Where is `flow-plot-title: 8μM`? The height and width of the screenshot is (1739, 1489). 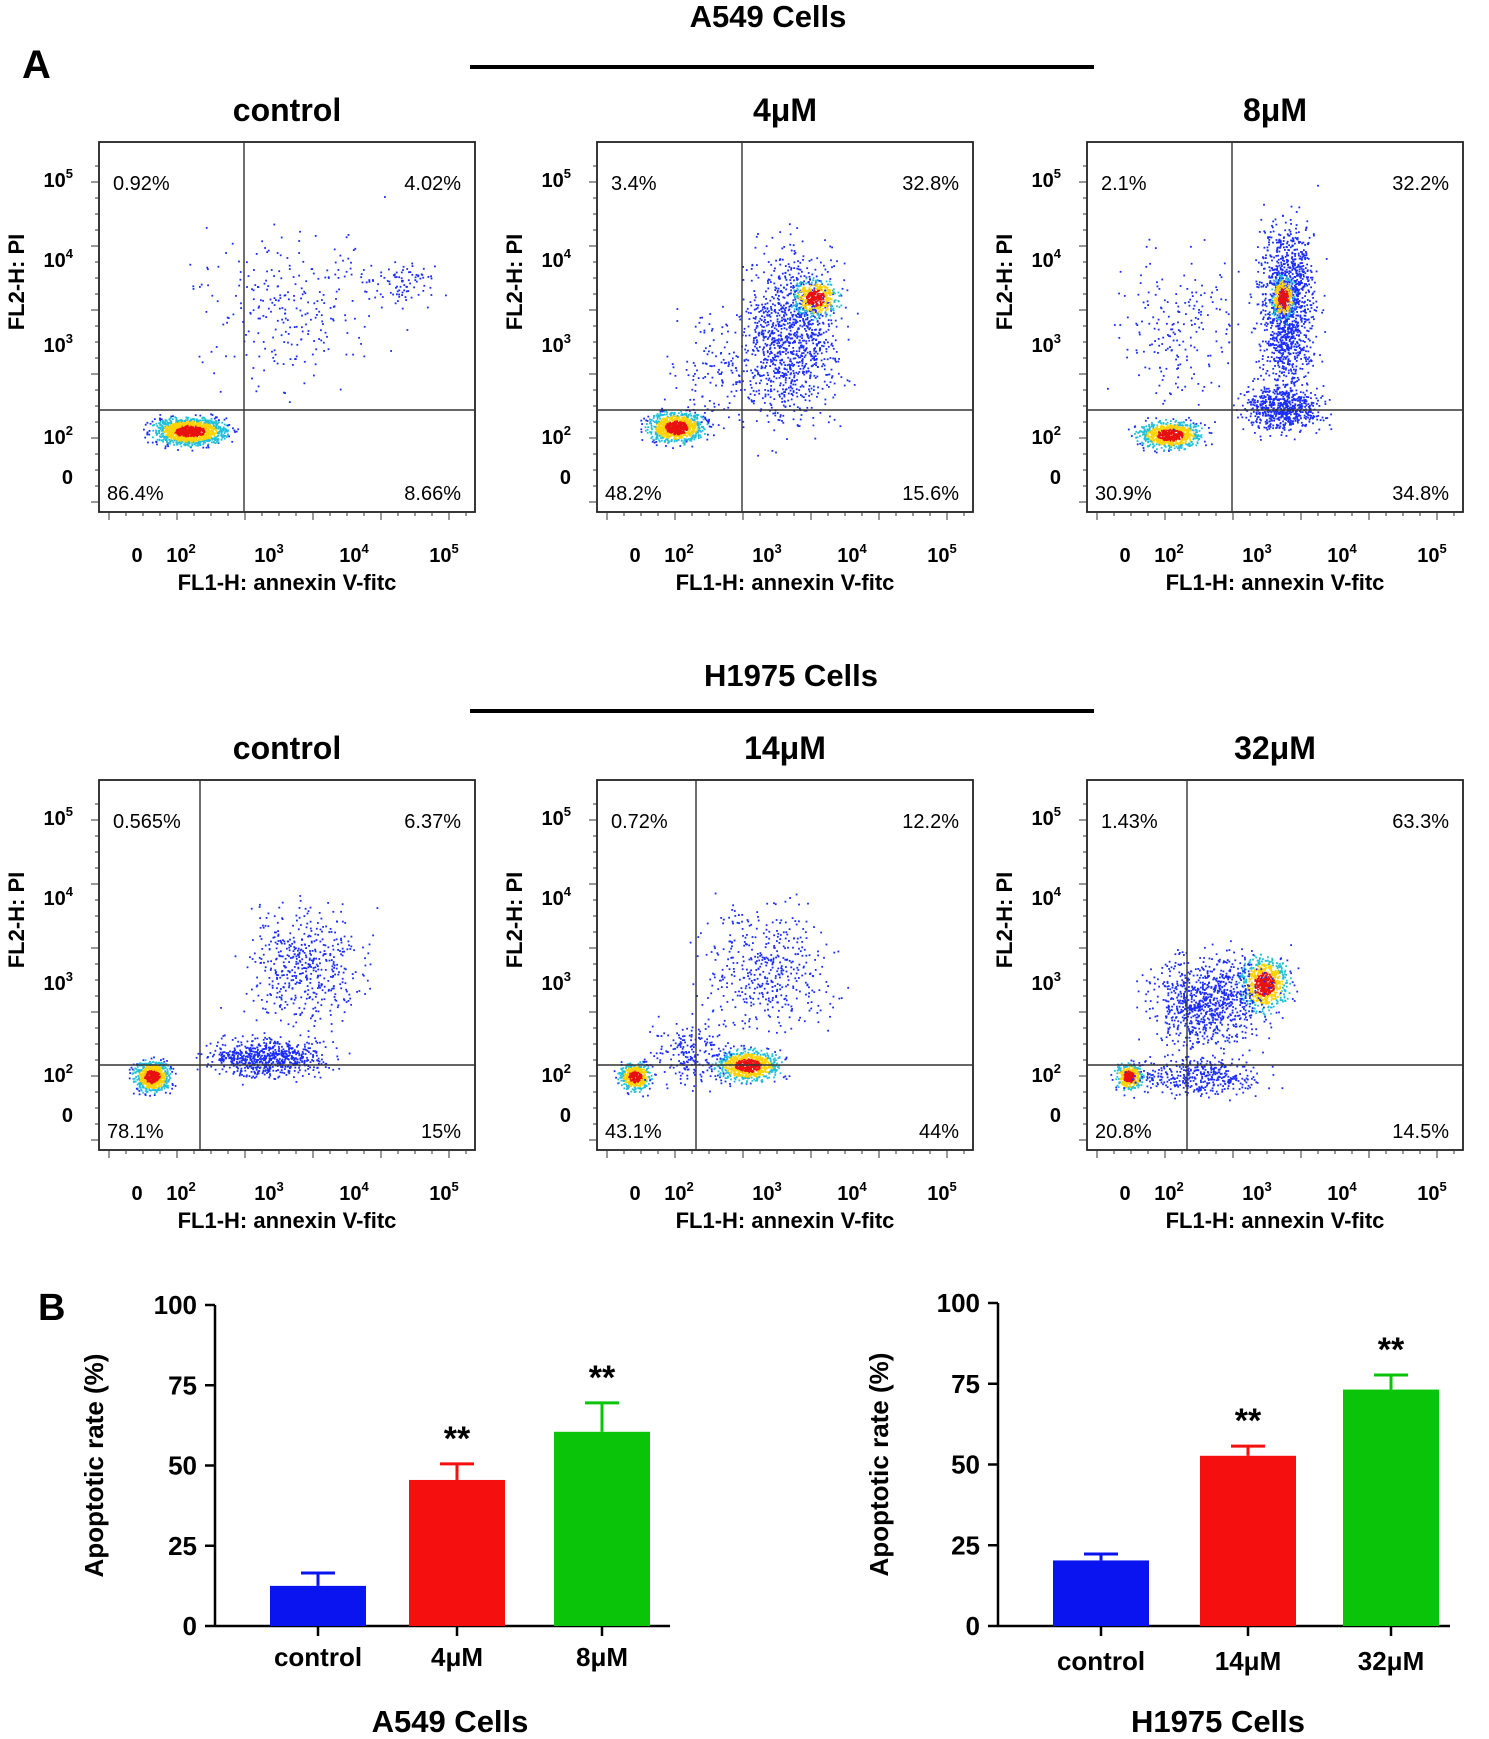
flow-plot-title: 8μM is located at coordinates (1275, 110).